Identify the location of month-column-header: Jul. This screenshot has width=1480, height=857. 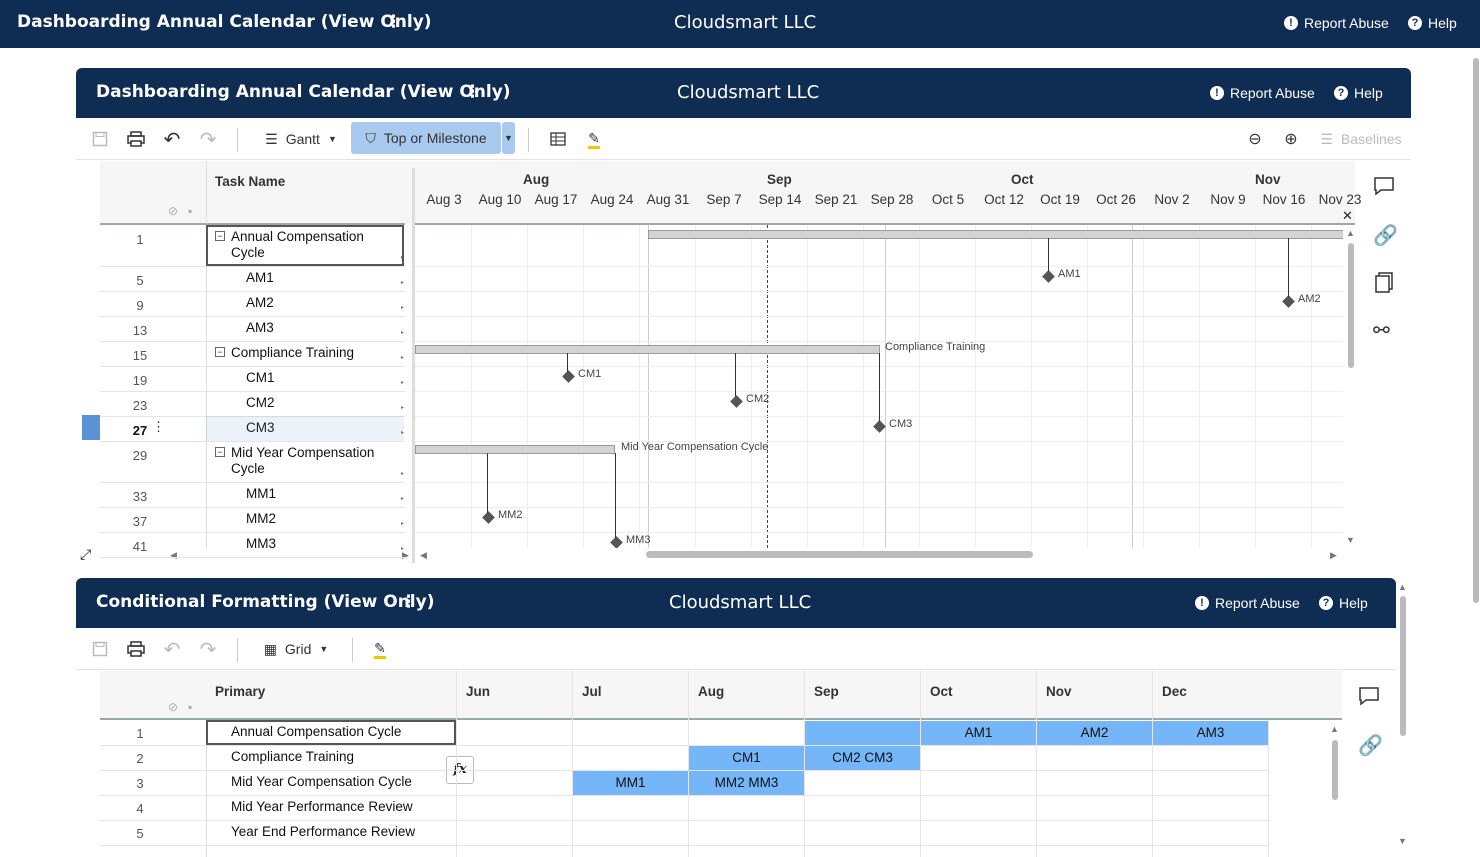
(592, 691).